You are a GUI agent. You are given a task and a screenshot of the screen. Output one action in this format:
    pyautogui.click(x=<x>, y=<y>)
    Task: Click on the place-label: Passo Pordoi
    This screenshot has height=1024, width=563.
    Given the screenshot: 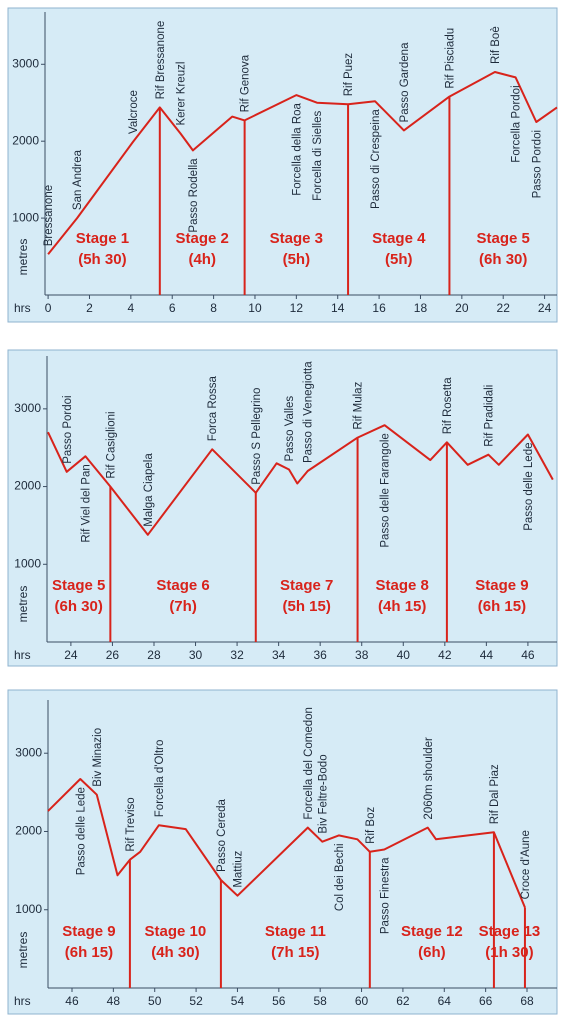 What is the action you would take?
    pyautogui.click(x=68, y=429)
    